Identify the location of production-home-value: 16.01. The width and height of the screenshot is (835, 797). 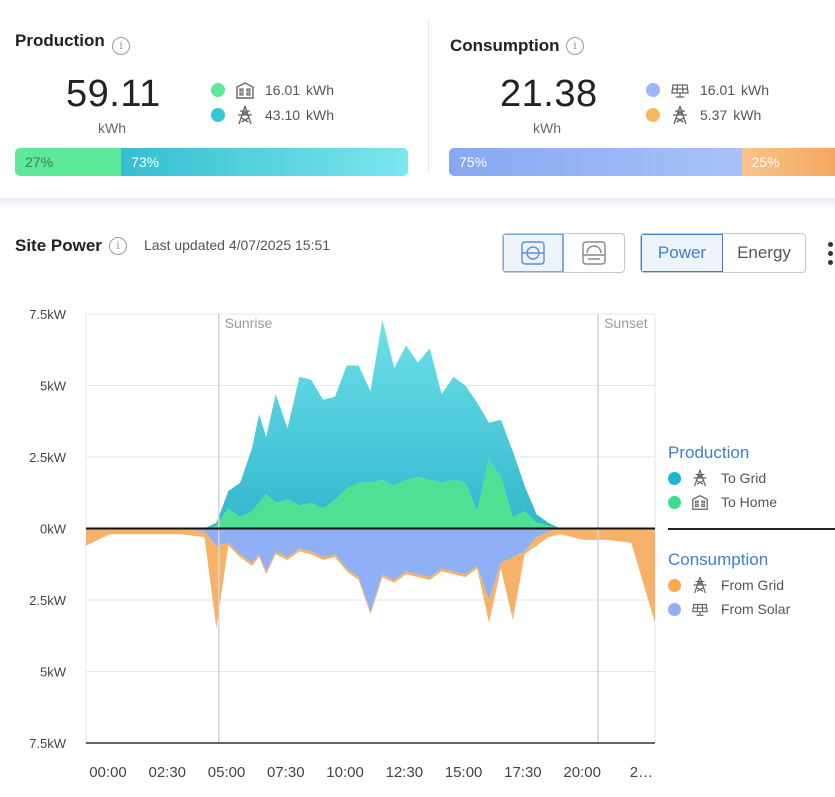
(283, 90).